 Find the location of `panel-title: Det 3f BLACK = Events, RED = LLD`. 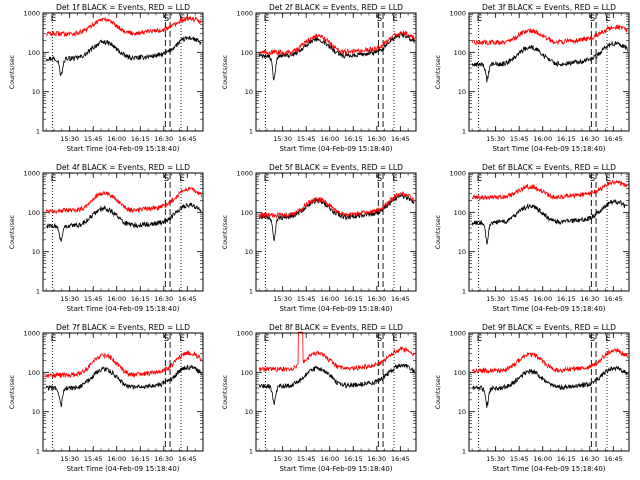

panel-title: Det 3f BLACK = Events, RED = LLD is located at coordinates (549, 7).